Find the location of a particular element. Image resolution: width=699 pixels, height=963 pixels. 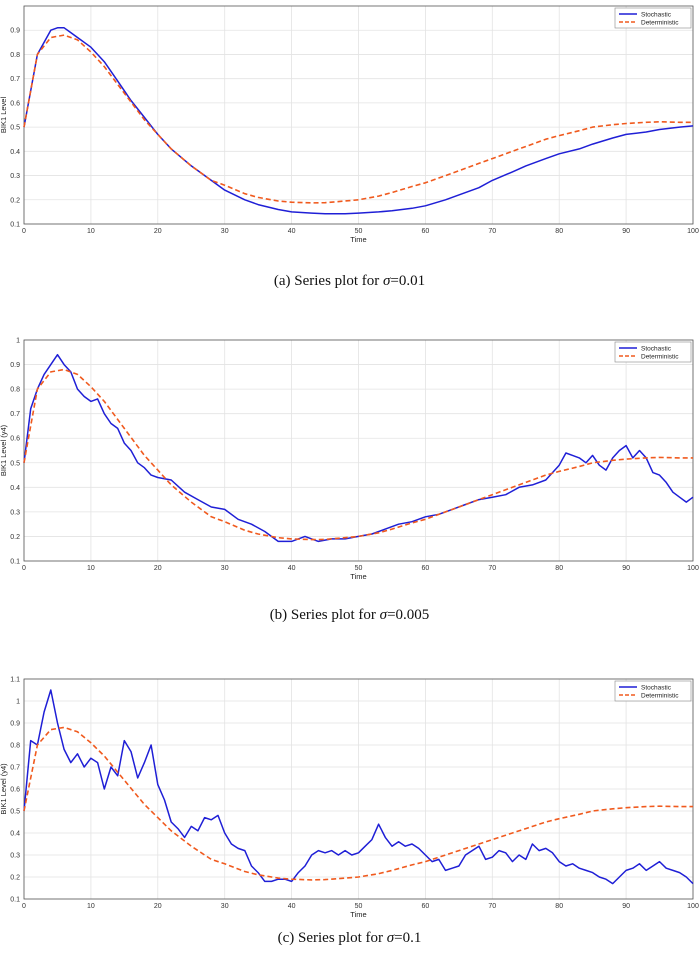

caption-a-suffix: =0.01 is located at coordinates (408, 281).